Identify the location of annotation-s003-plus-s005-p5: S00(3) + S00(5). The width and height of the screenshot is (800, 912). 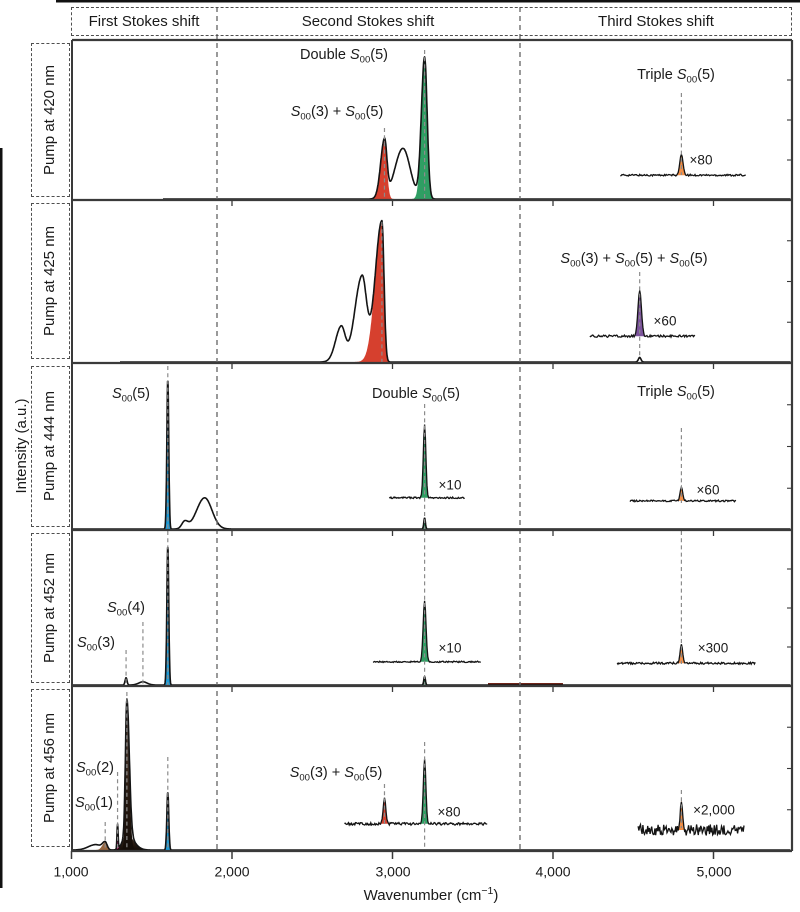
(336, 774).